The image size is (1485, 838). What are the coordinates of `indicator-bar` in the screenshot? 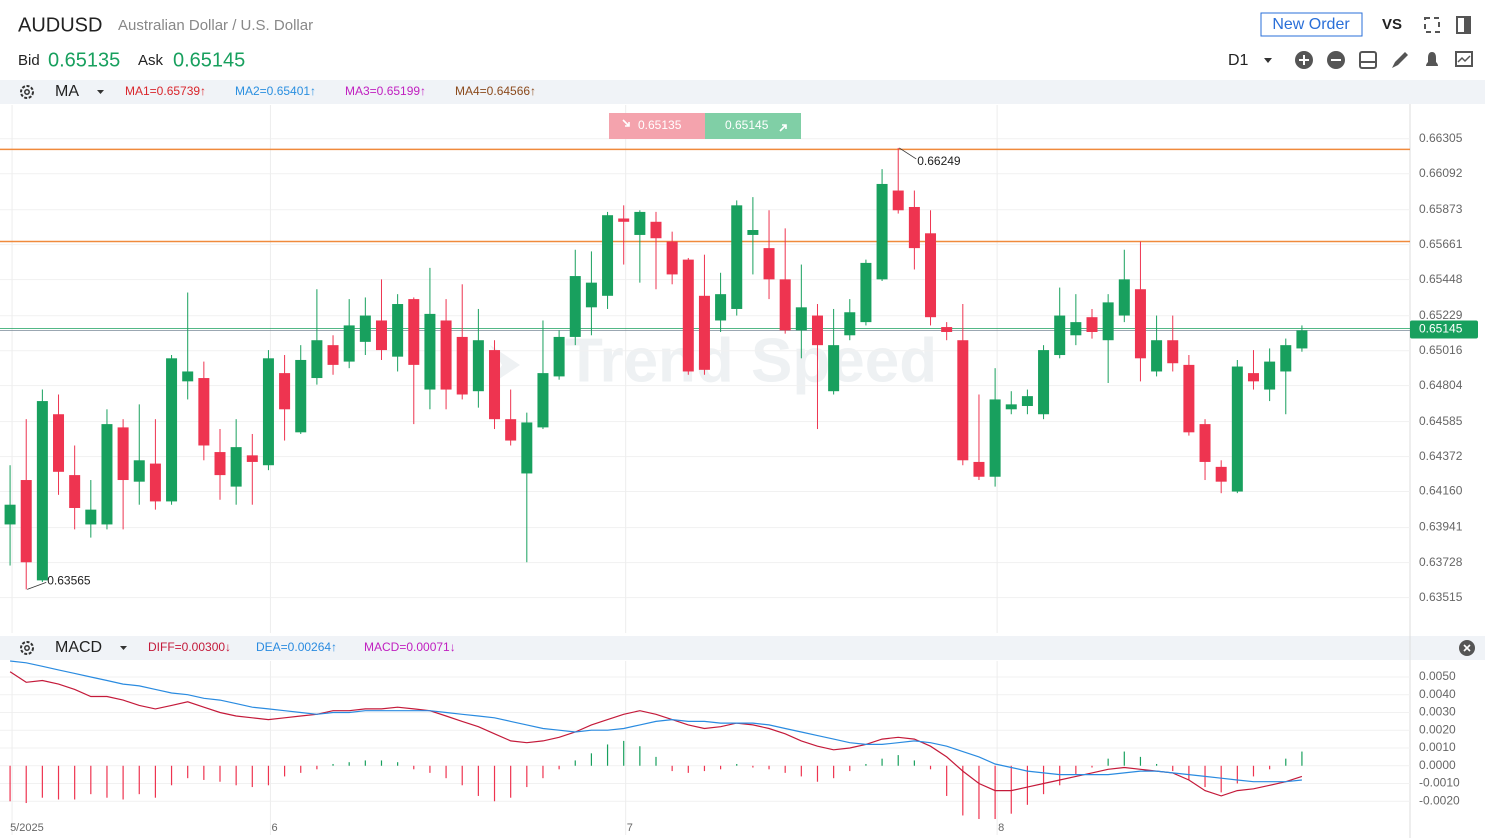 It's located at (742, 92).